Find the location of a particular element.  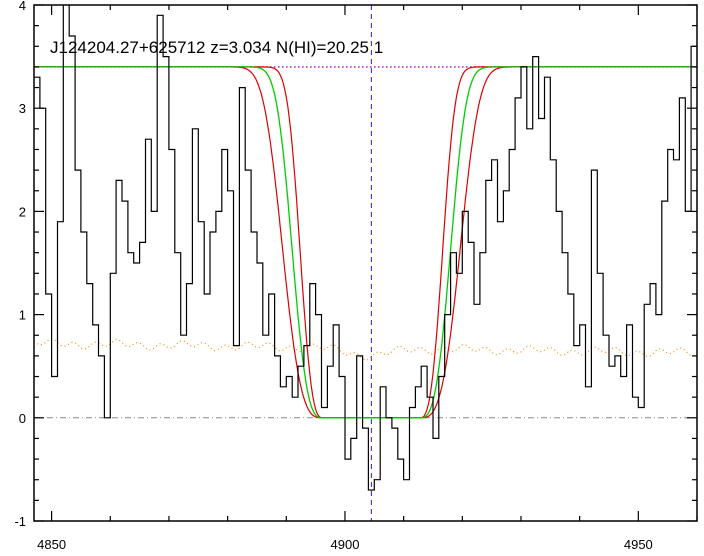

x-tick-label: 4850 is located at coordinates (51, 544).